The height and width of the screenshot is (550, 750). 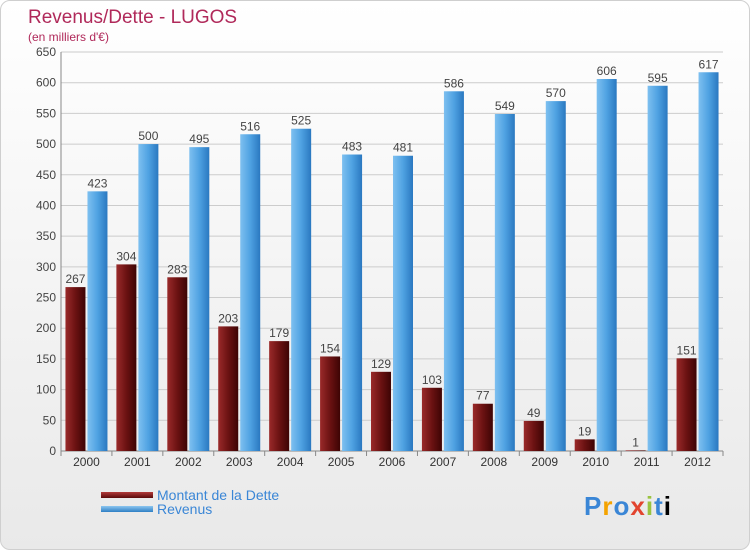 What do you see at coordinates (628, 506) in the screenshot?
I see `proxiti-logo: Proxiti` at bounding box center [628, 506].